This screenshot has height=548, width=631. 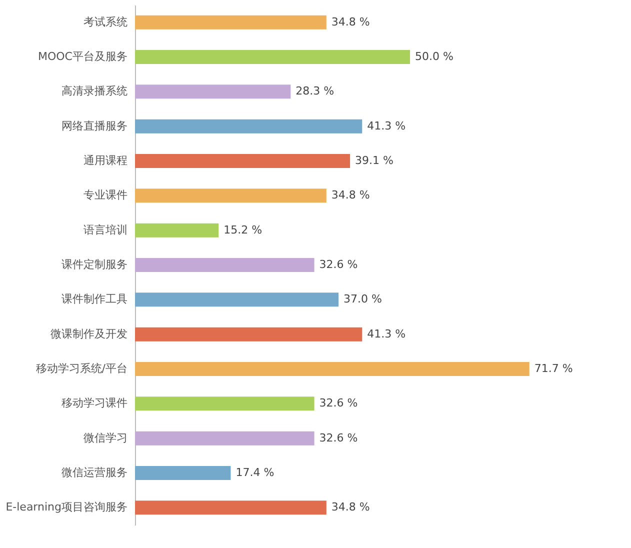 I want to click on y-tick-label: 微课制作及开发, so click(x=89, y=333).